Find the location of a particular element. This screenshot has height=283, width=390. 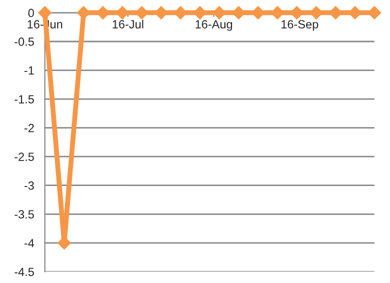

x-tick-label: 16-Sep is located at coordinates (299, 25).